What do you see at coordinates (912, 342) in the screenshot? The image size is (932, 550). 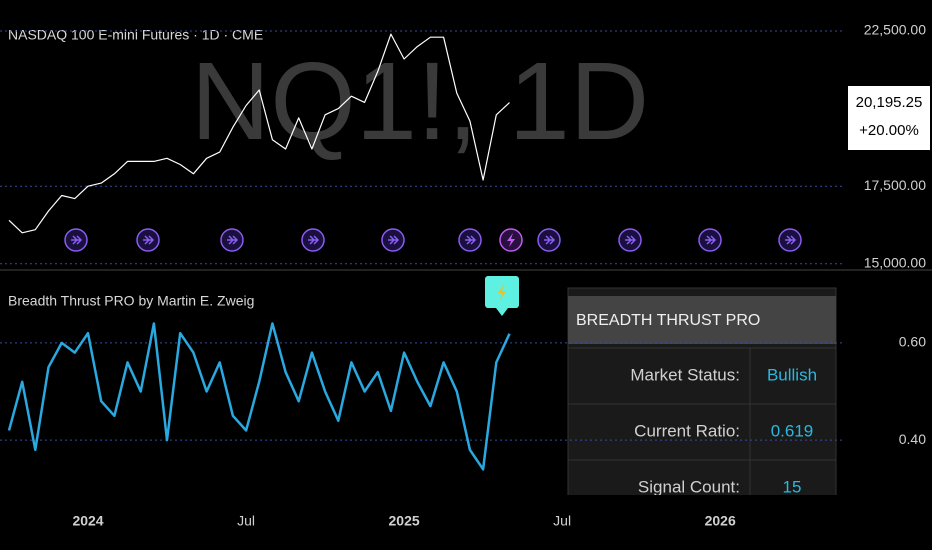 I see `y-tick-label: 0.60` at bounding box center [912, 342].